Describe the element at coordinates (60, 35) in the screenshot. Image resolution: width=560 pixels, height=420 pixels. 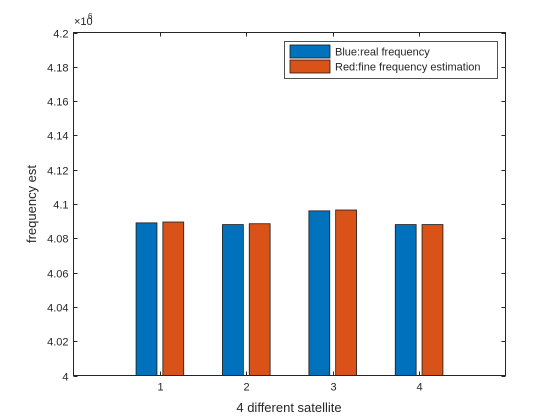
I see `y-tick-label: 4.2` at that location.